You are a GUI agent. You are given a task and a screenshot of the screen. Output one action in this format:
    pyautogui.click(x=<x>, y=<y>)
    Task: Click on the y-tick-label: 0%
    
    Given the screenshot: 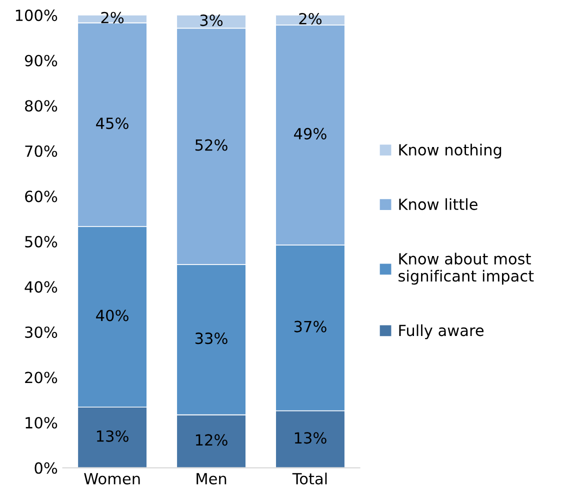 What is the action you would take?
    pyautogui.click(x=46, y=468)
    